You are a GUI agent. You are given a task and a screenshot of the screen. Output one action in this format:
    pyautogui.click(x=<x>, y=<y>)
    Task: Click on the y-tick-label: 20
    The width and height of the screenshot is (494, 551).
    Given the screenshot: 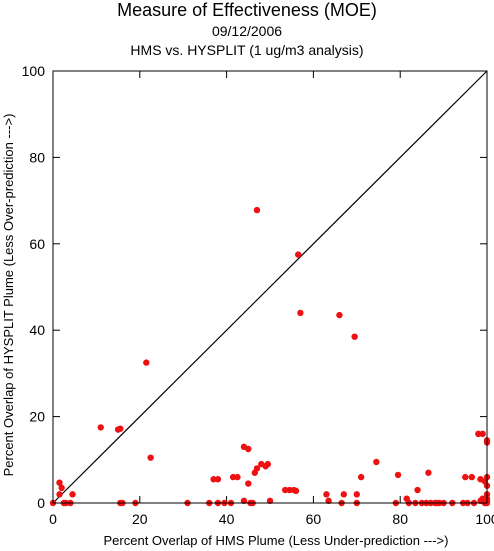 What is the action you would take?
    pyautogui.click(x=37, y=417)
    